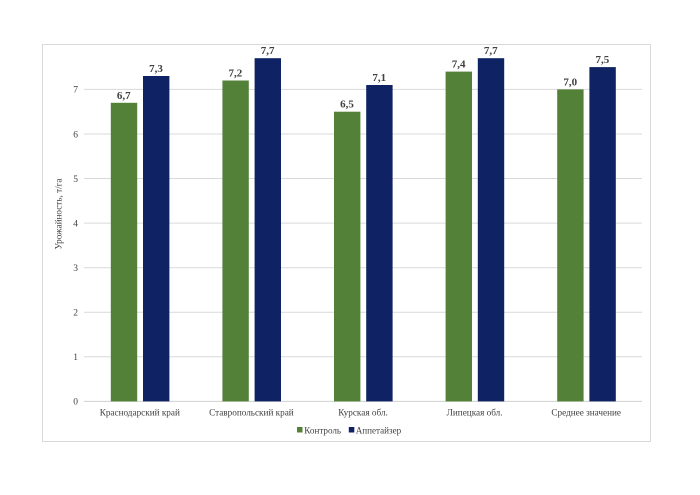  I want to click on svg-text: 7,2, so click(236, 74).